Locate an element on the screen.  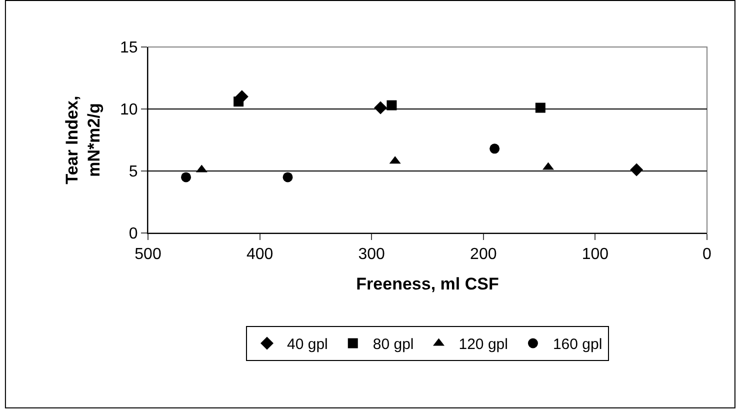
x-tick-label: 100 is located at coordinates (595, 255).